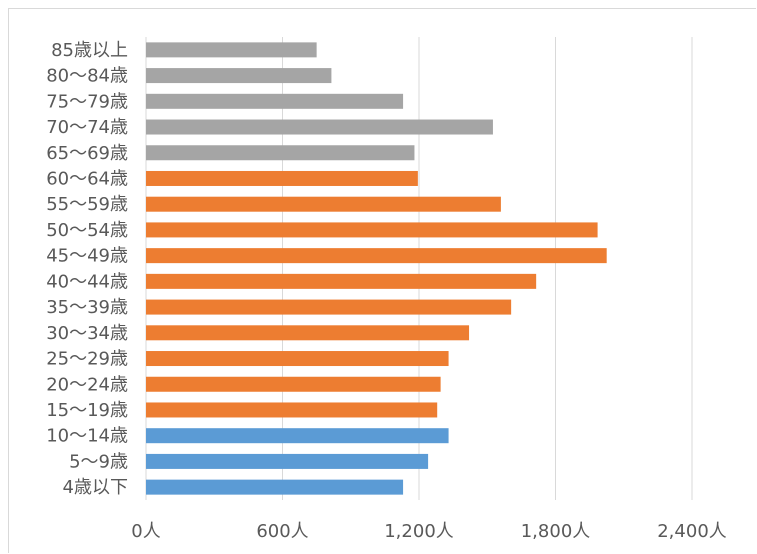 The height and width of the screenshot is (554, 757). Describe the element at coordinates (87, 436) in the screenshot. I see `category-label-15: 10～14歳` at that location.